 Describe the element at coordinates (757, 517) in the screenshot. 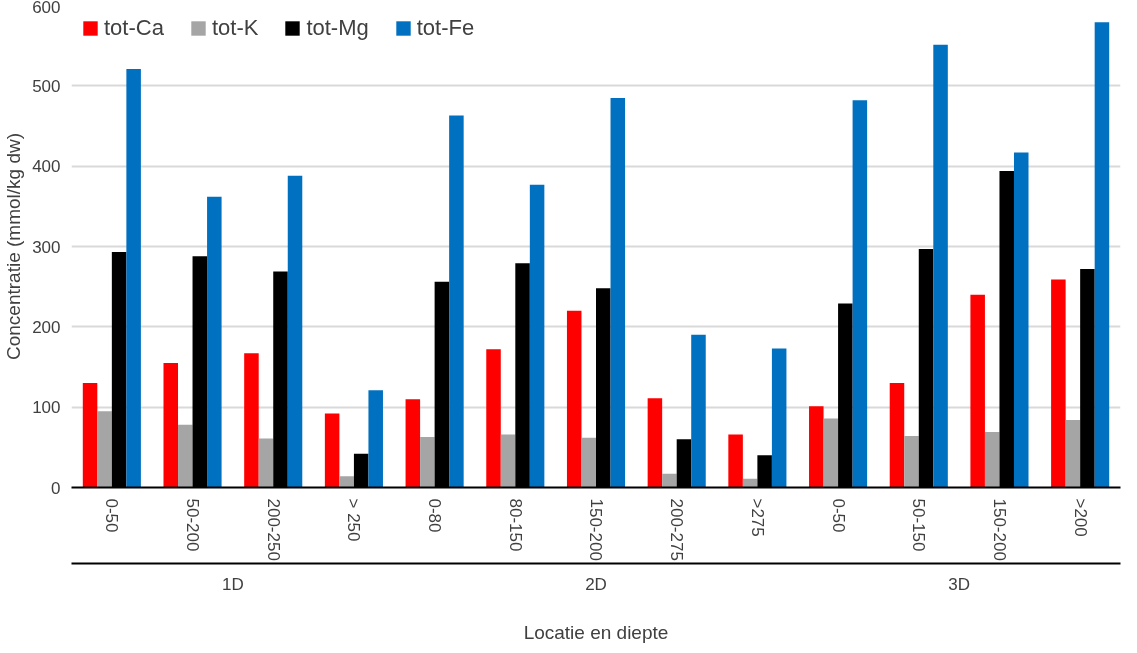

I see `x-tick-label: >275` at that location.